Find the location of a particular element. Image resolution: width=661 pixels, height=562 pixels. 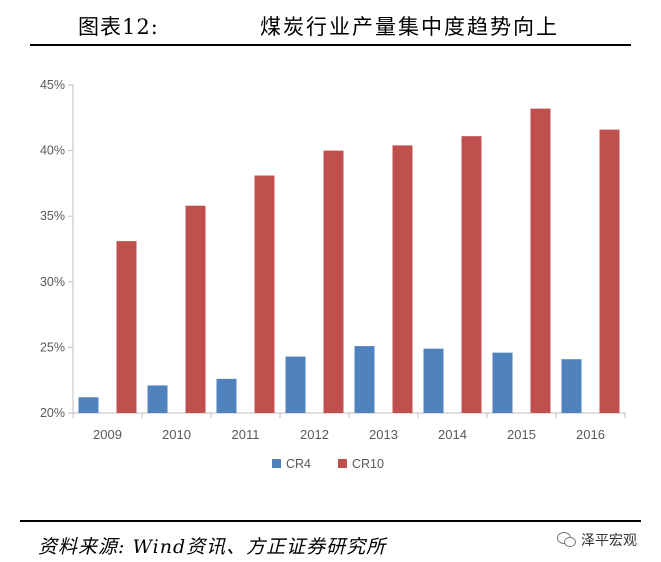

x-tick-label: 2012 is located at coordinates (314, 434).